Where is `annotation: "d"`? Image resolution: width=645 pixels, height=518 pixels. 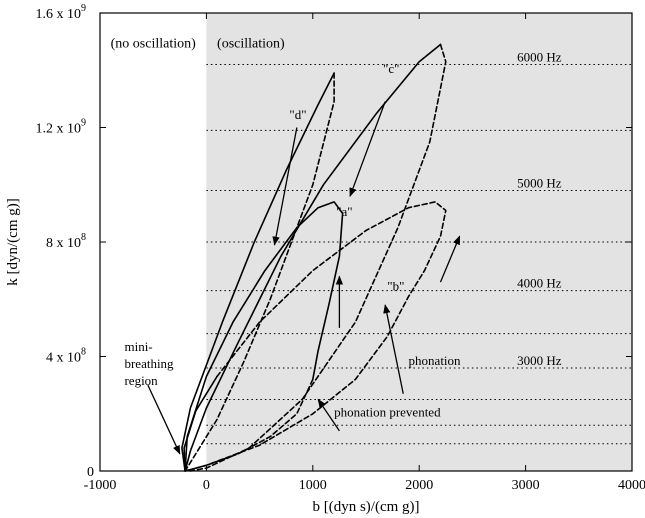
annotation: "d" is located at coordinates (297, 114).